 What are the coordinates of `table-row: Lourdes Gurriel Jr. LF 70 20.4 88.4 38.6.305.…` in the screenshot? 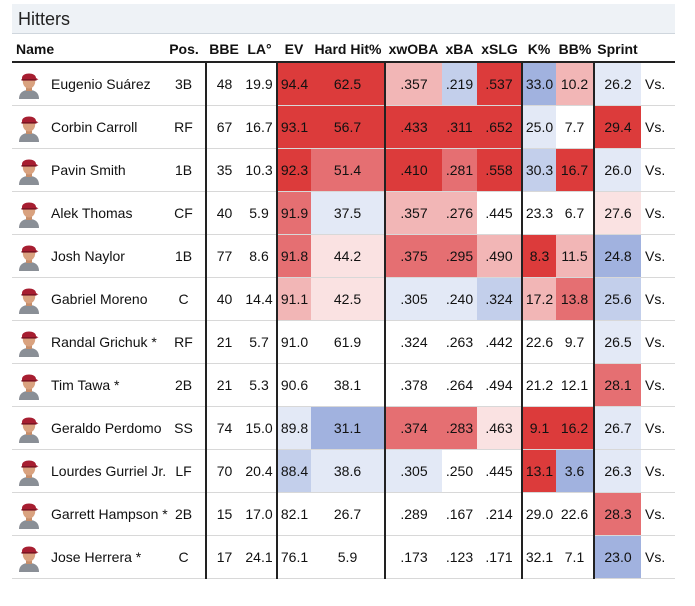 It's located at (343, 471).